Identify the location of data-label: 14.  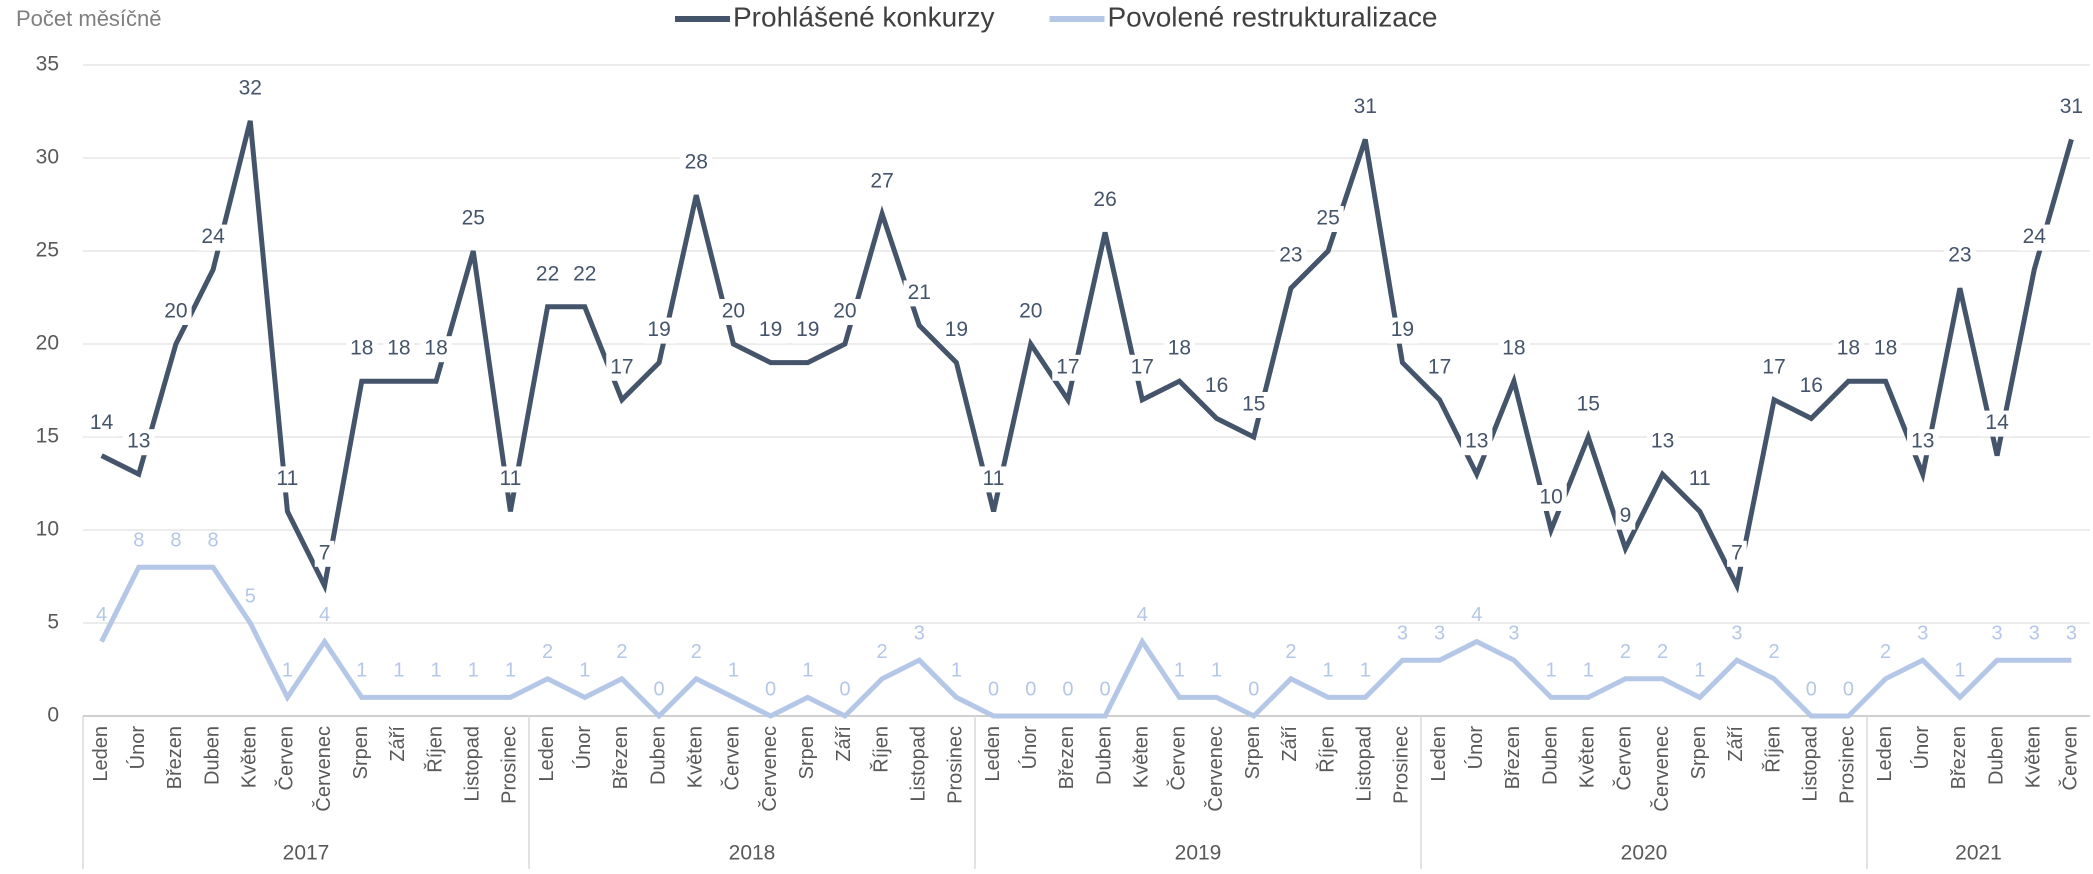
(1997, 422).